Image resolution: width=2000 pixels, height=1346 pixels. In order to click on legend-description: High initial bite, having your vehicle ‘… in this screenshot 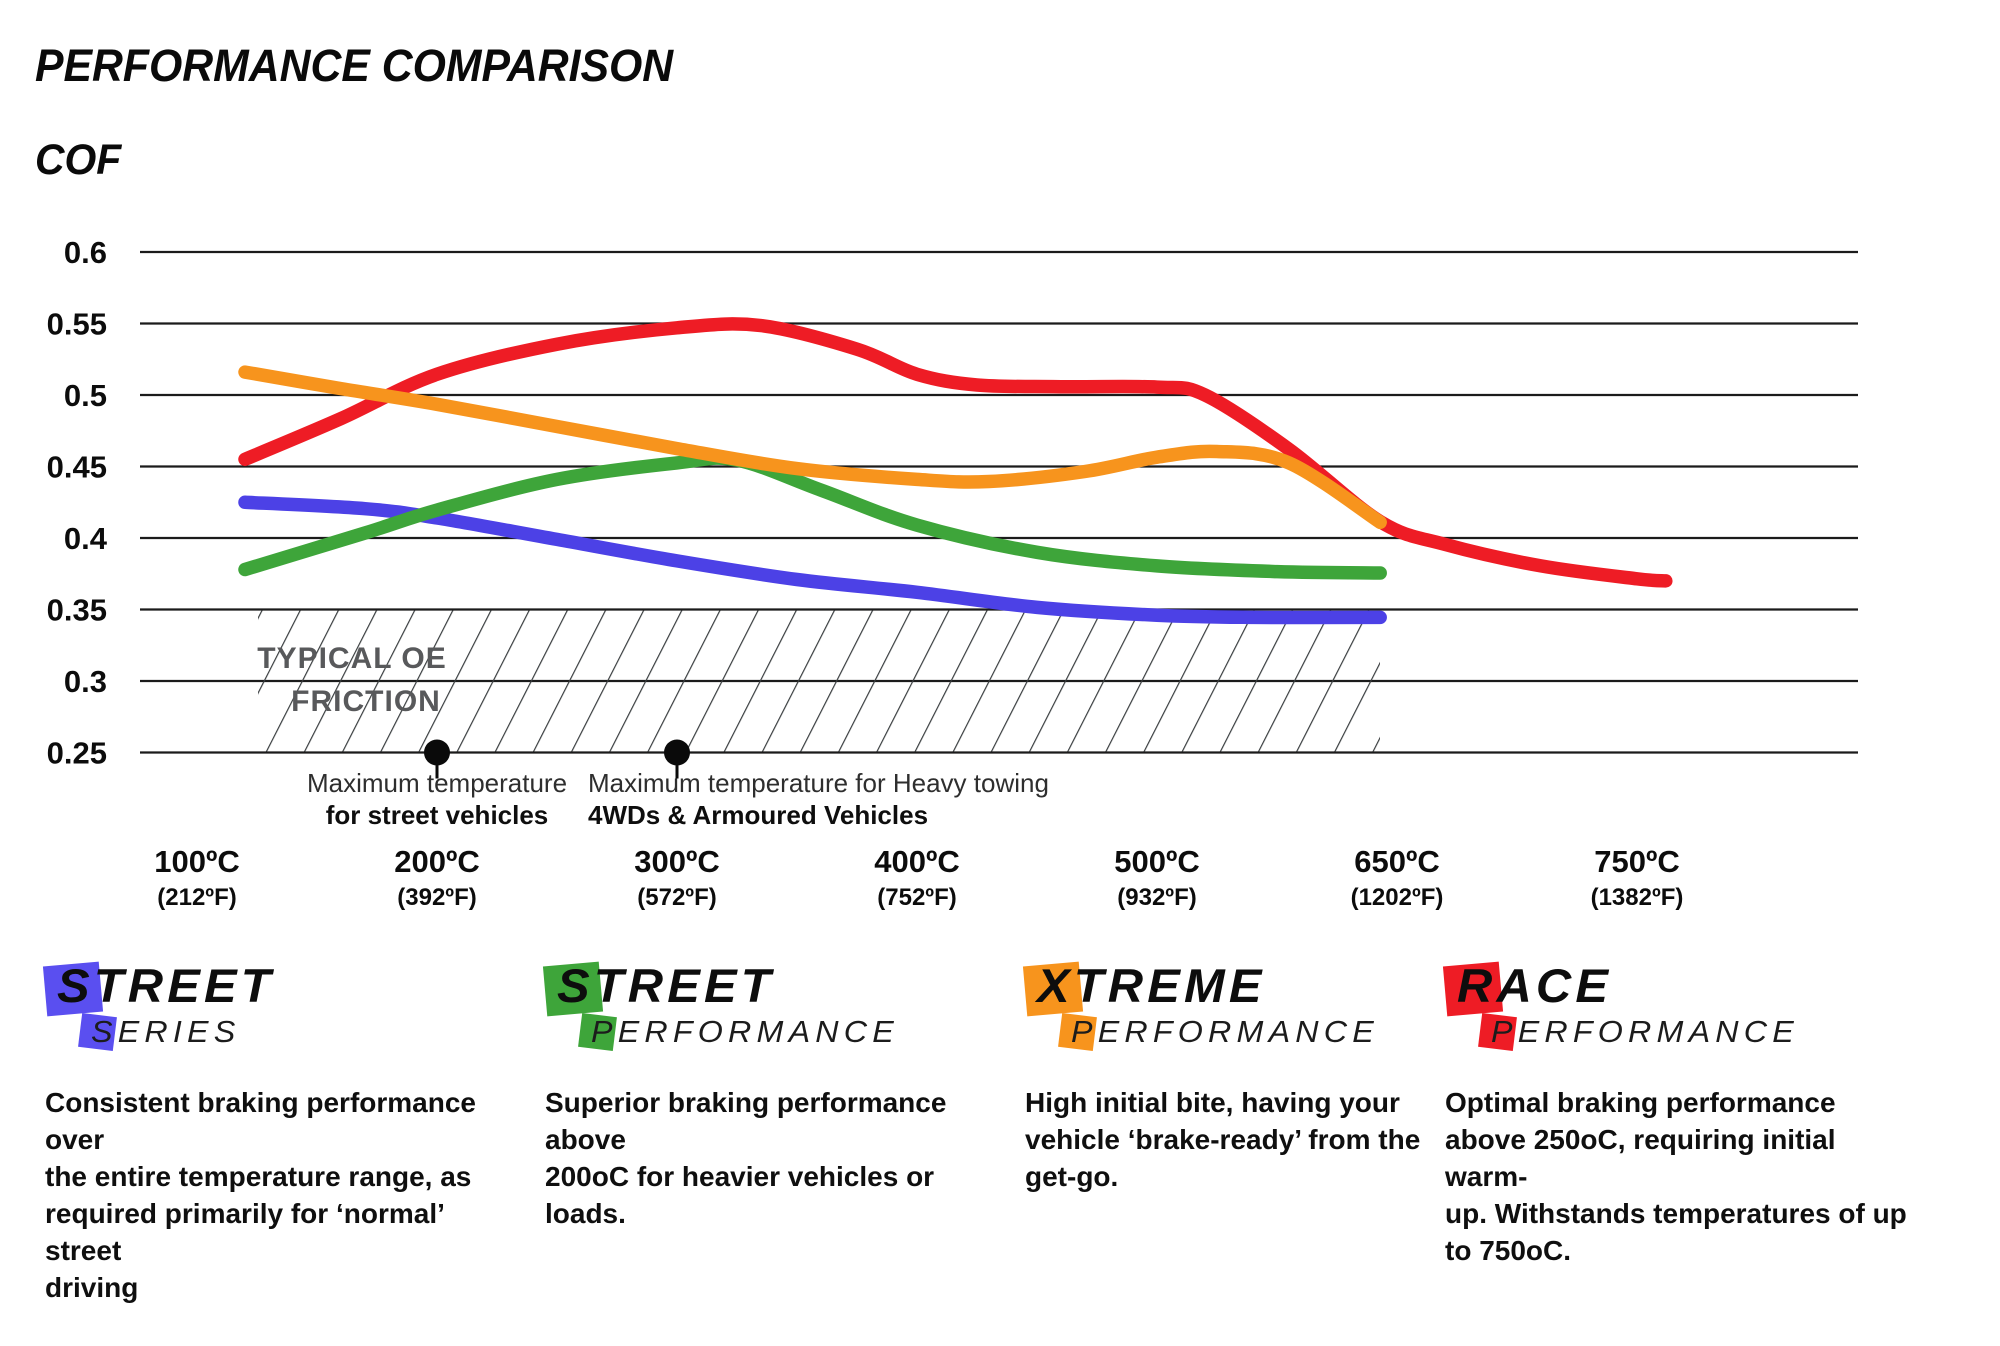, I will do `click(1223, 1139)`.